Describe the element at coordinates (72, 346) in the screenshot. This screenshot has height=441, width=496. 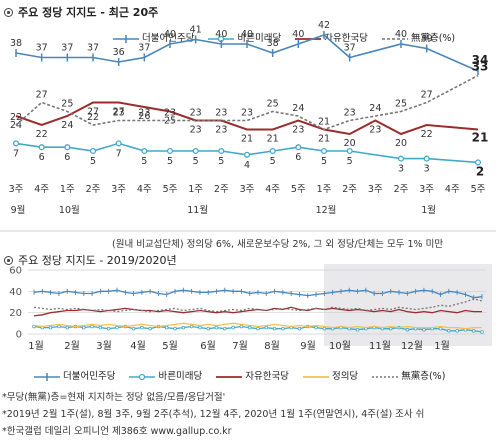
I see `x-month-tick-label: 2월` at that location.